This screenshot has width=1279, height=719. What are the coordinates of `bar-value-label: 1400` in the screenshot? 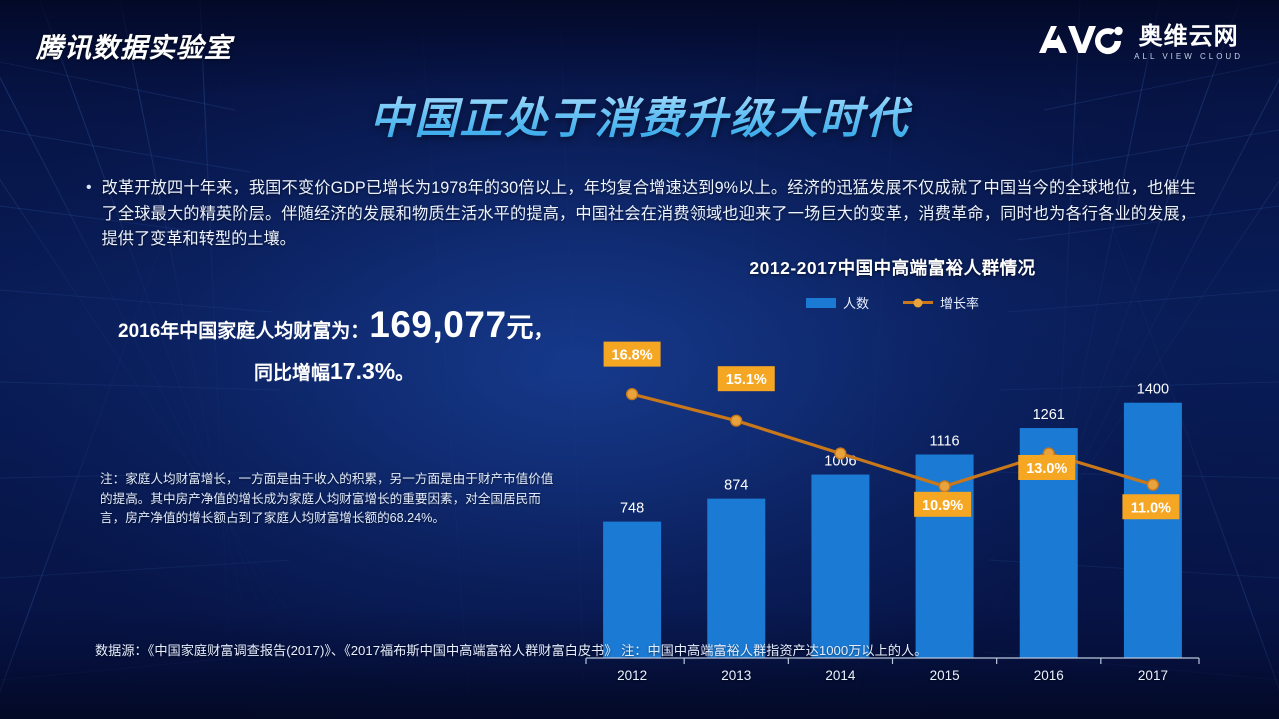 It's located at (1153, 390).